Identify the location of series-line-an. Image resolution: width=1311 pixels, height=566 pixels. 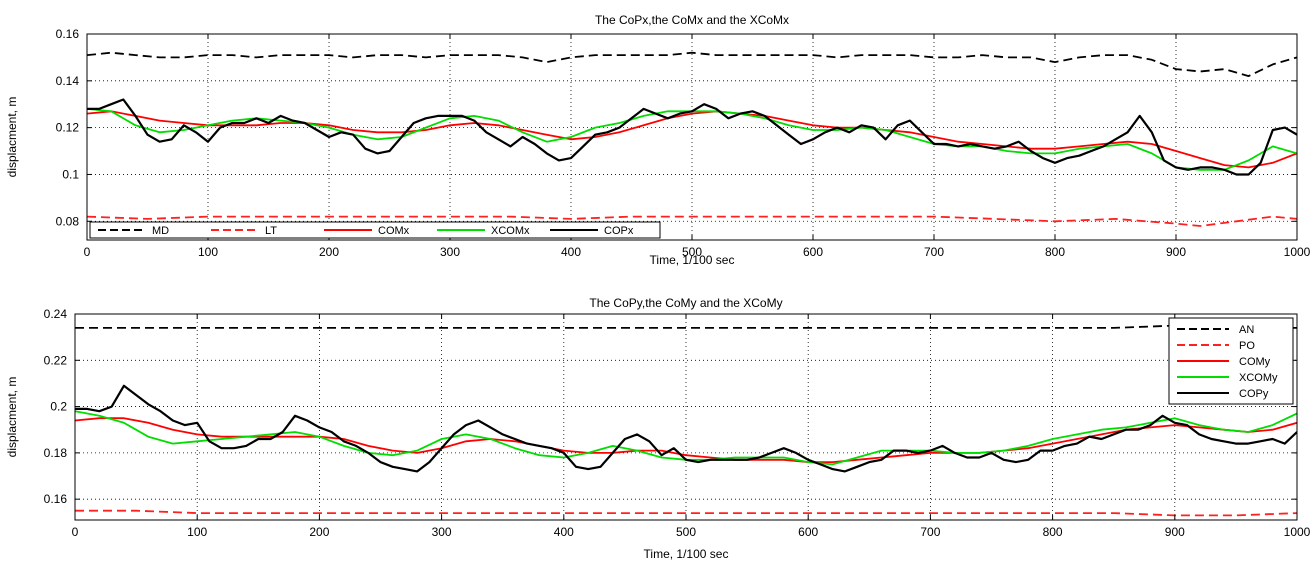
(686, 326).